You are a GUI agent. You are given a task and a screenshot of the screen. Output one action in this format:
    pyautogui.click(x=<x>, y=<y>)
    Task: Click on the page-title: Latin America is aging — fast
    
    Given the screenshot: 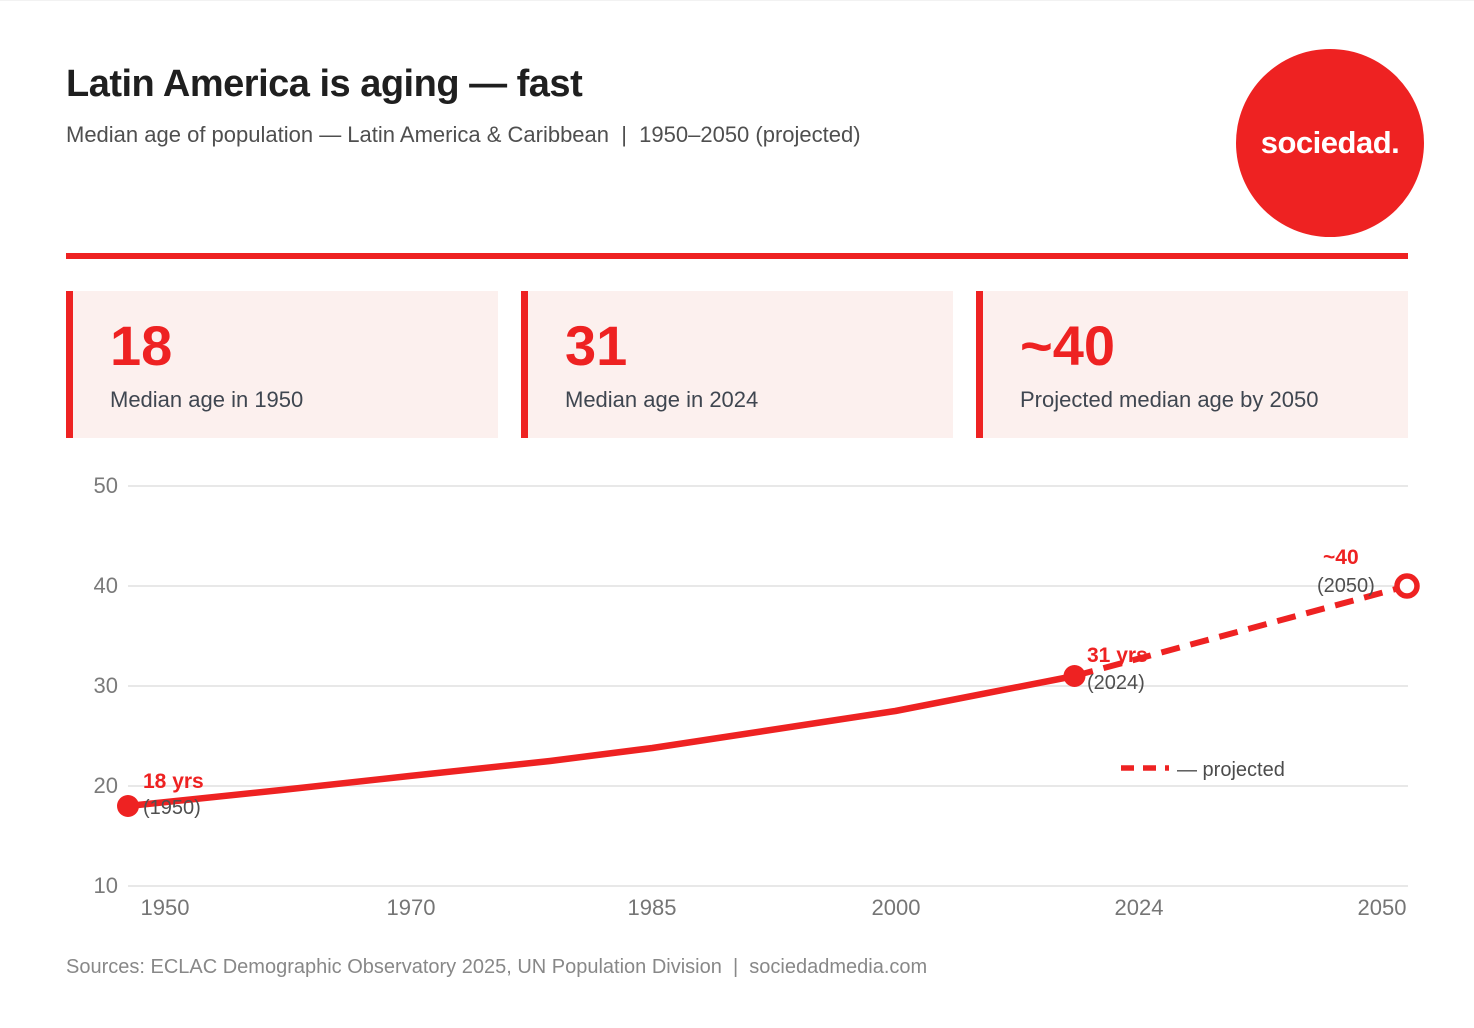 What is the action you would take?
    pyautogui.click(x=324, y=84)
    